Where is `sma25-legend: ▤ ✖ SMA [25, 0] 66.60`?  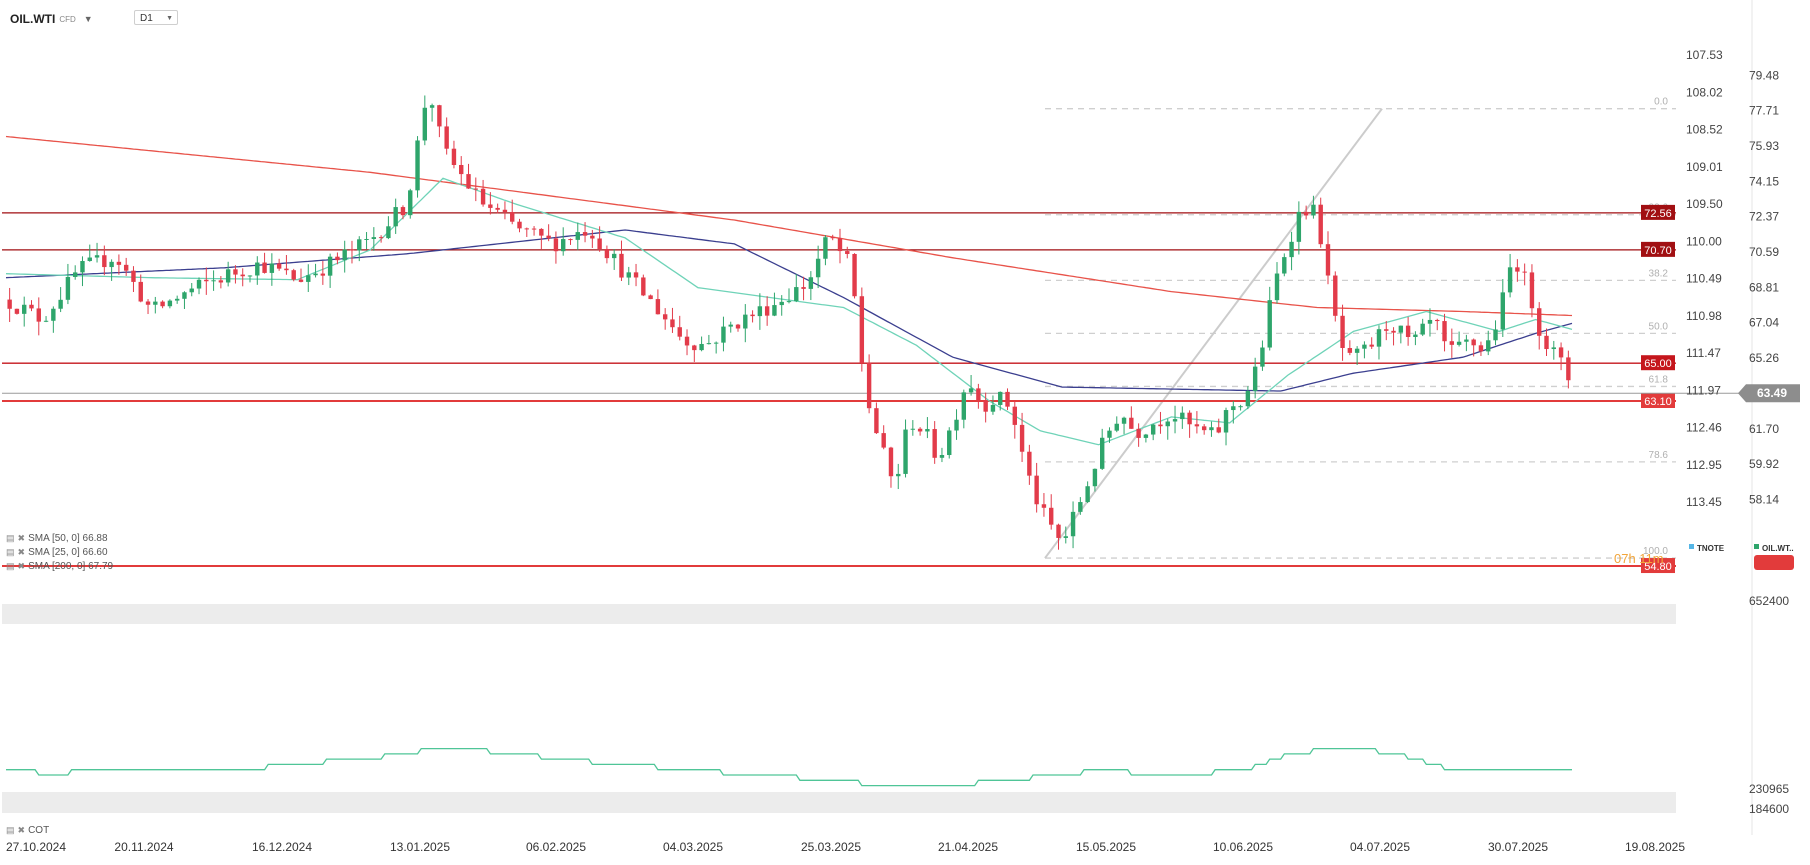 sma25-legend: ▤ ✖ SMA [25, 0] 66.60 is located at coordinates (57, 552).